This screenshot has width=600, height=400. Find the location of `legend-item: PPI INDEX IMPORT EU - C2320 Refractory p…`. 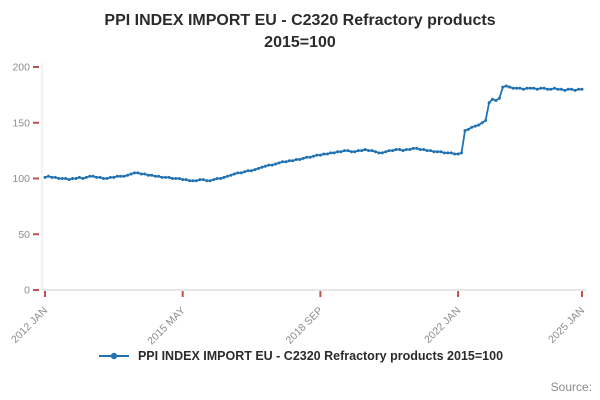

legend-item: PPI INDEX IMPORT EU - C2320 Refractory p… is located at coordinates (300, 356).